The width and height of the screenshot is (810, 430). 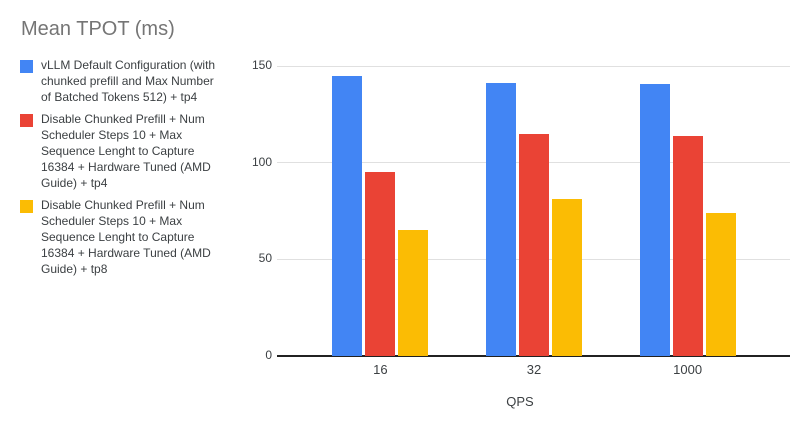 I want to click on y-tick-label: 50, so click(x=265, y=258).